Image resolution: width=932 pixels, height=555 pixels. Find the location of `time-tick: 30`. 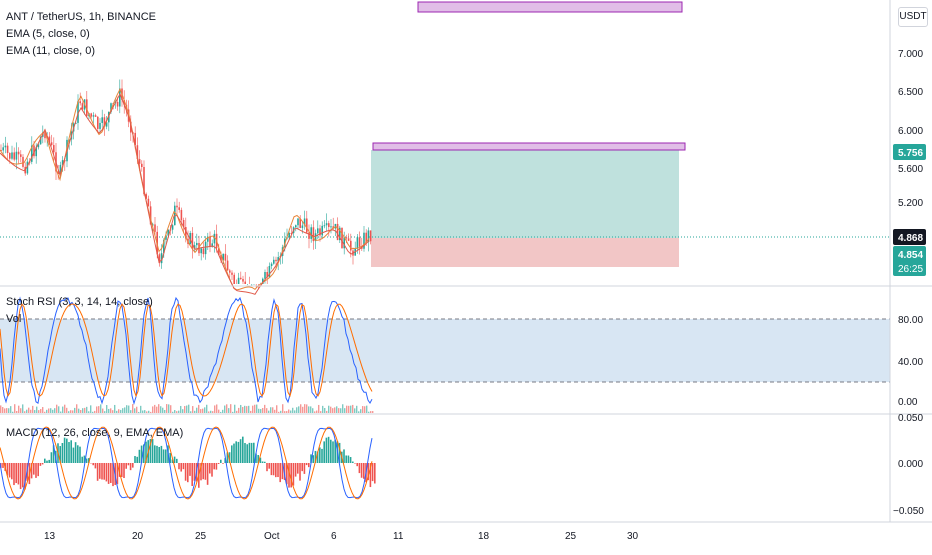

time-tick: 30 is located at coordinates (633, 536).